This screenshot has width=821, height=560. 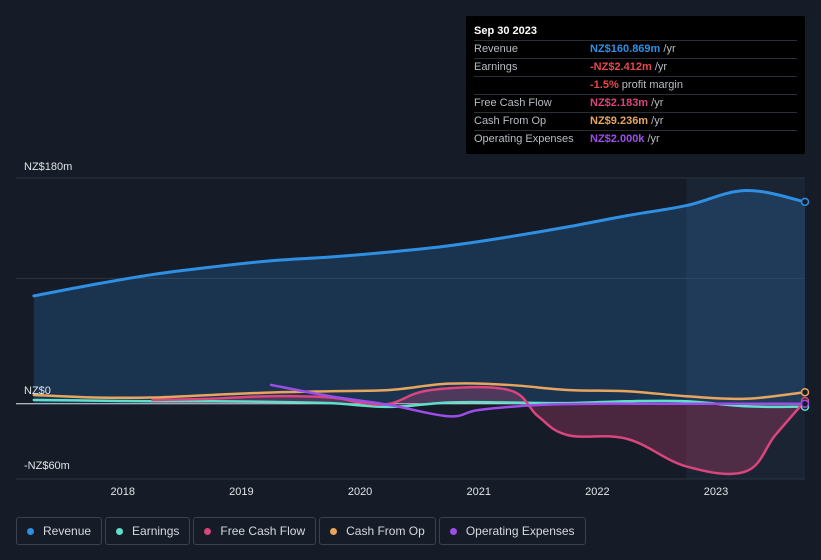 I want to click on tooltip-row: Earnings -NZ$2.412m /yr, so click(x=635, y=67).